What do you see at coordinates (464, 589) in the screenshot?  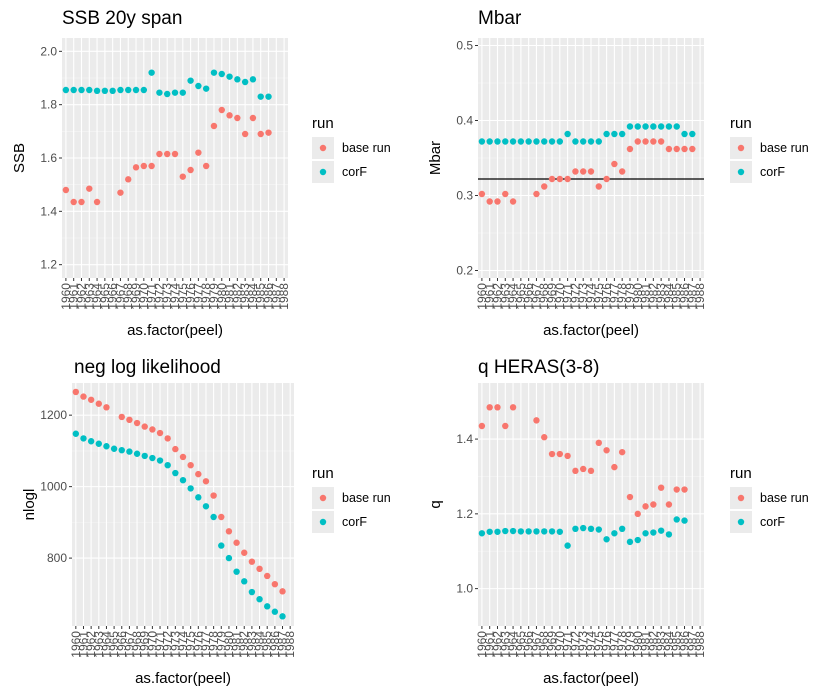 I see `y-tick-label: 1.0` at bounding box center [464, 589].